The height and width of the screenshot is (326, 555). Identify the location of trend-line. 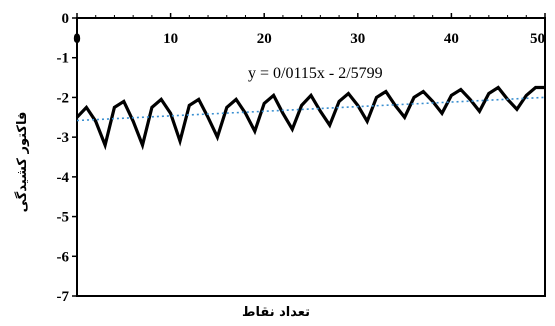
(311, 109).